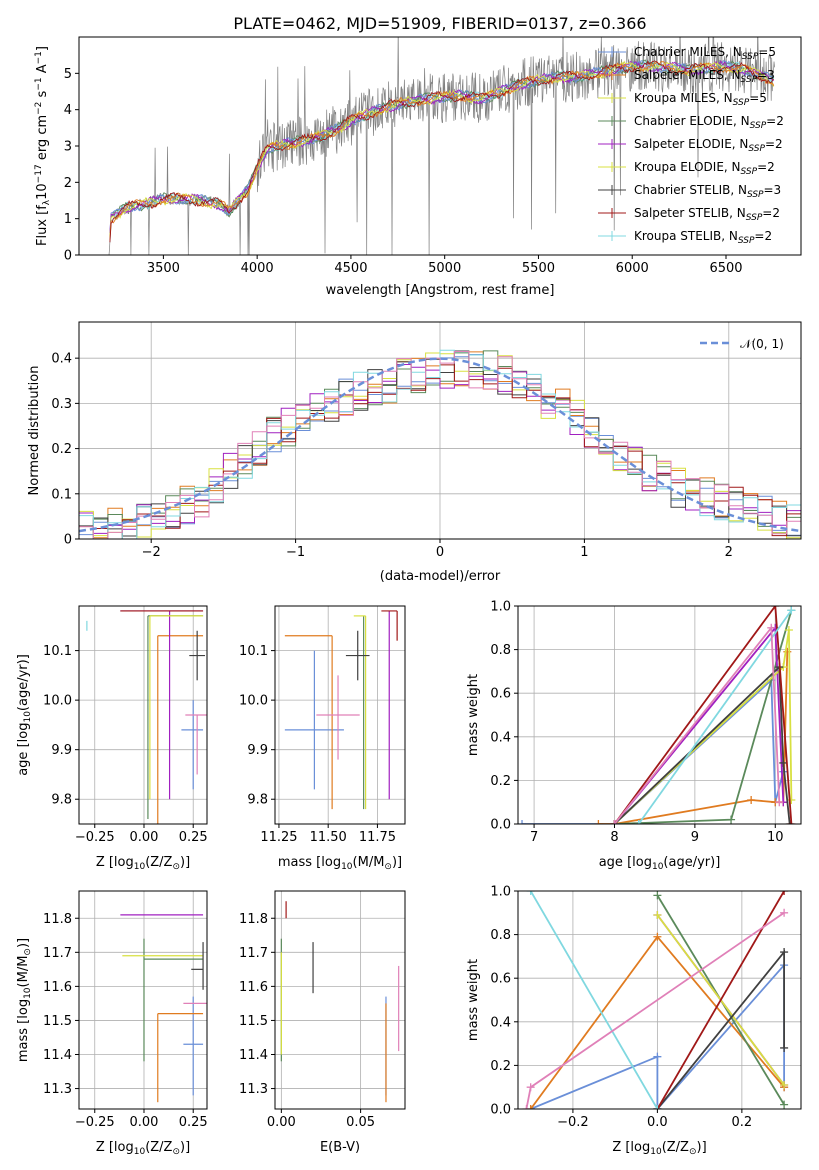  Describe the element at coordinates (500, 694) in the screenshot. I see `y-tick-label: 0.6` at that location.